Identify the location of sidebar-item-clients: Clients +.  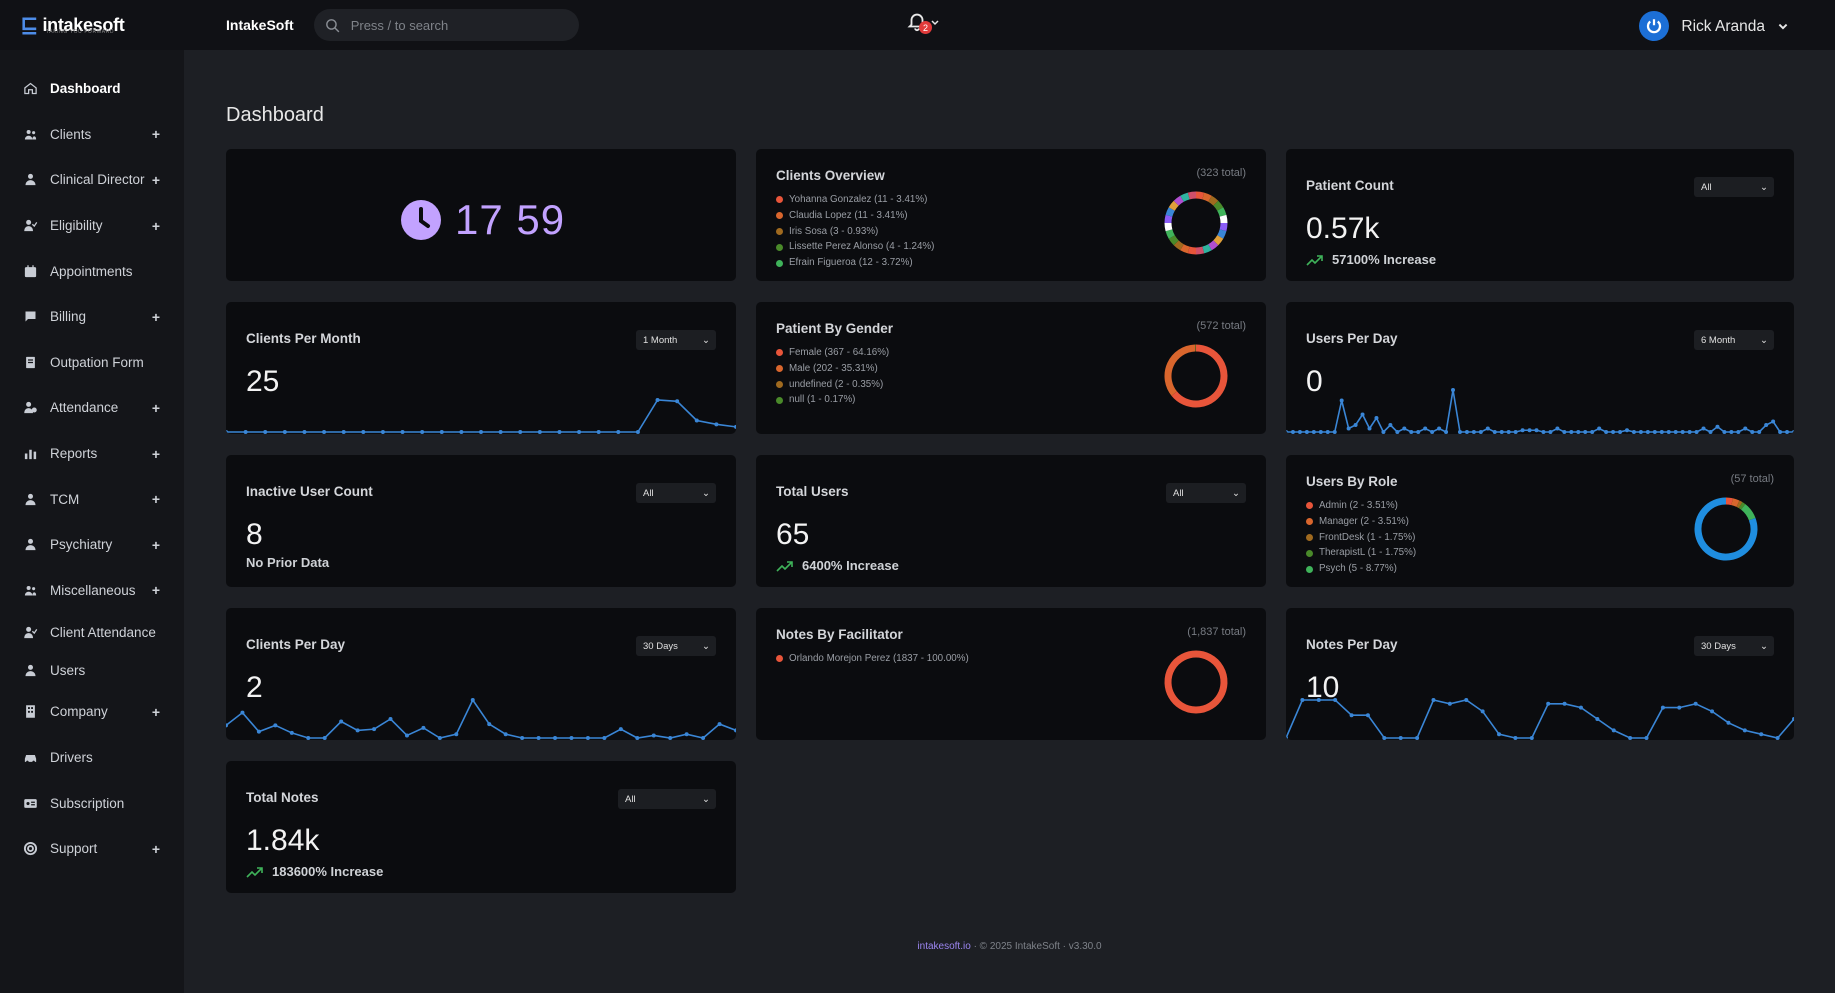
(92, 135).